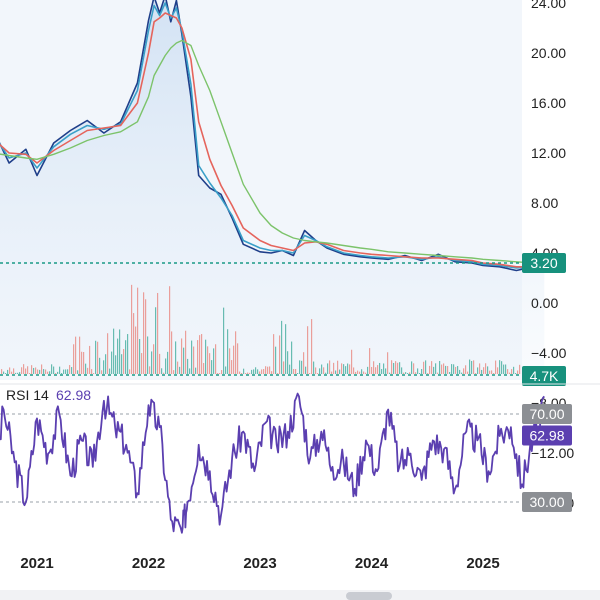  I want to click on x-tick-label: 2024, so click(372, 563).